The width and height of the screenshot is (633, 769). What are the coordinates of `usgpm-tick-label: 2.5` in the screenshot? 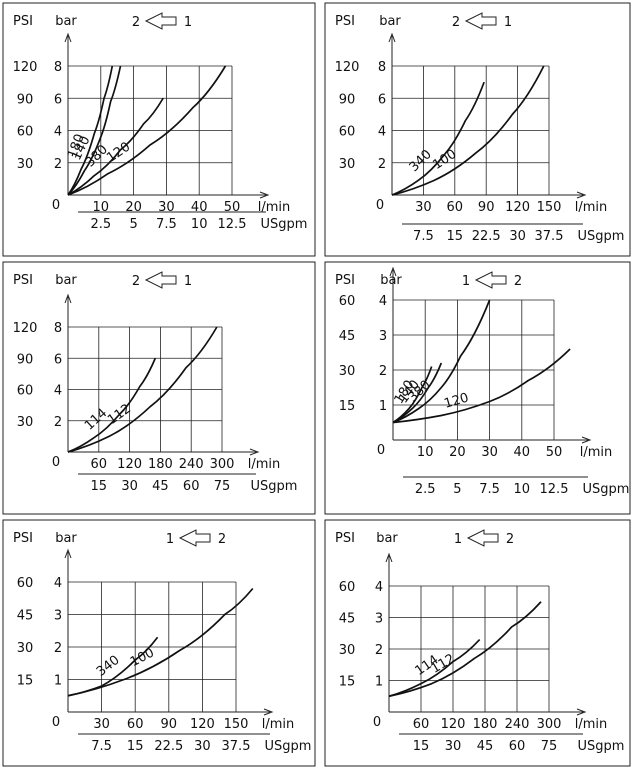 It's located at (100, 224).